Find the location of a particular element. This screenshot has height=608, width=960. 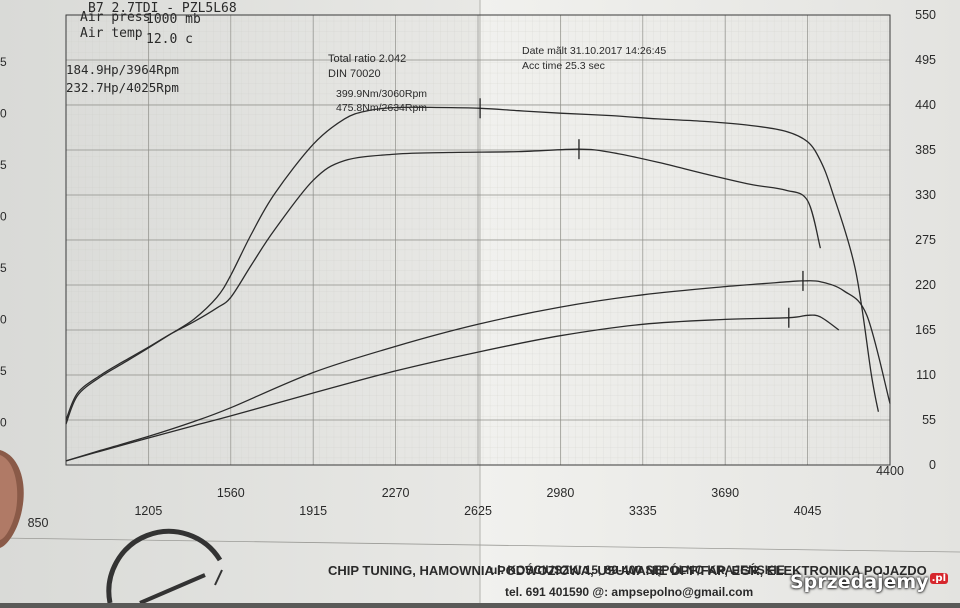

nm-tuned-label: 475.8Nm/2634Rpm is located at coordinates (381, 108).